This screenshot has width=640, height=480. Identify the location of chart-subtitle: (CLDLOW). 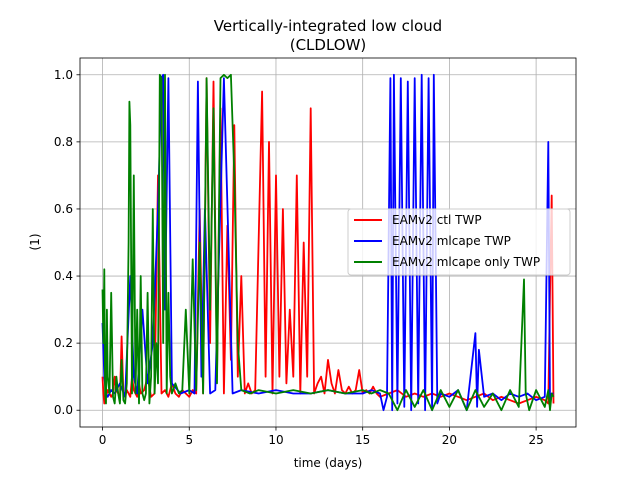
(328, 45).